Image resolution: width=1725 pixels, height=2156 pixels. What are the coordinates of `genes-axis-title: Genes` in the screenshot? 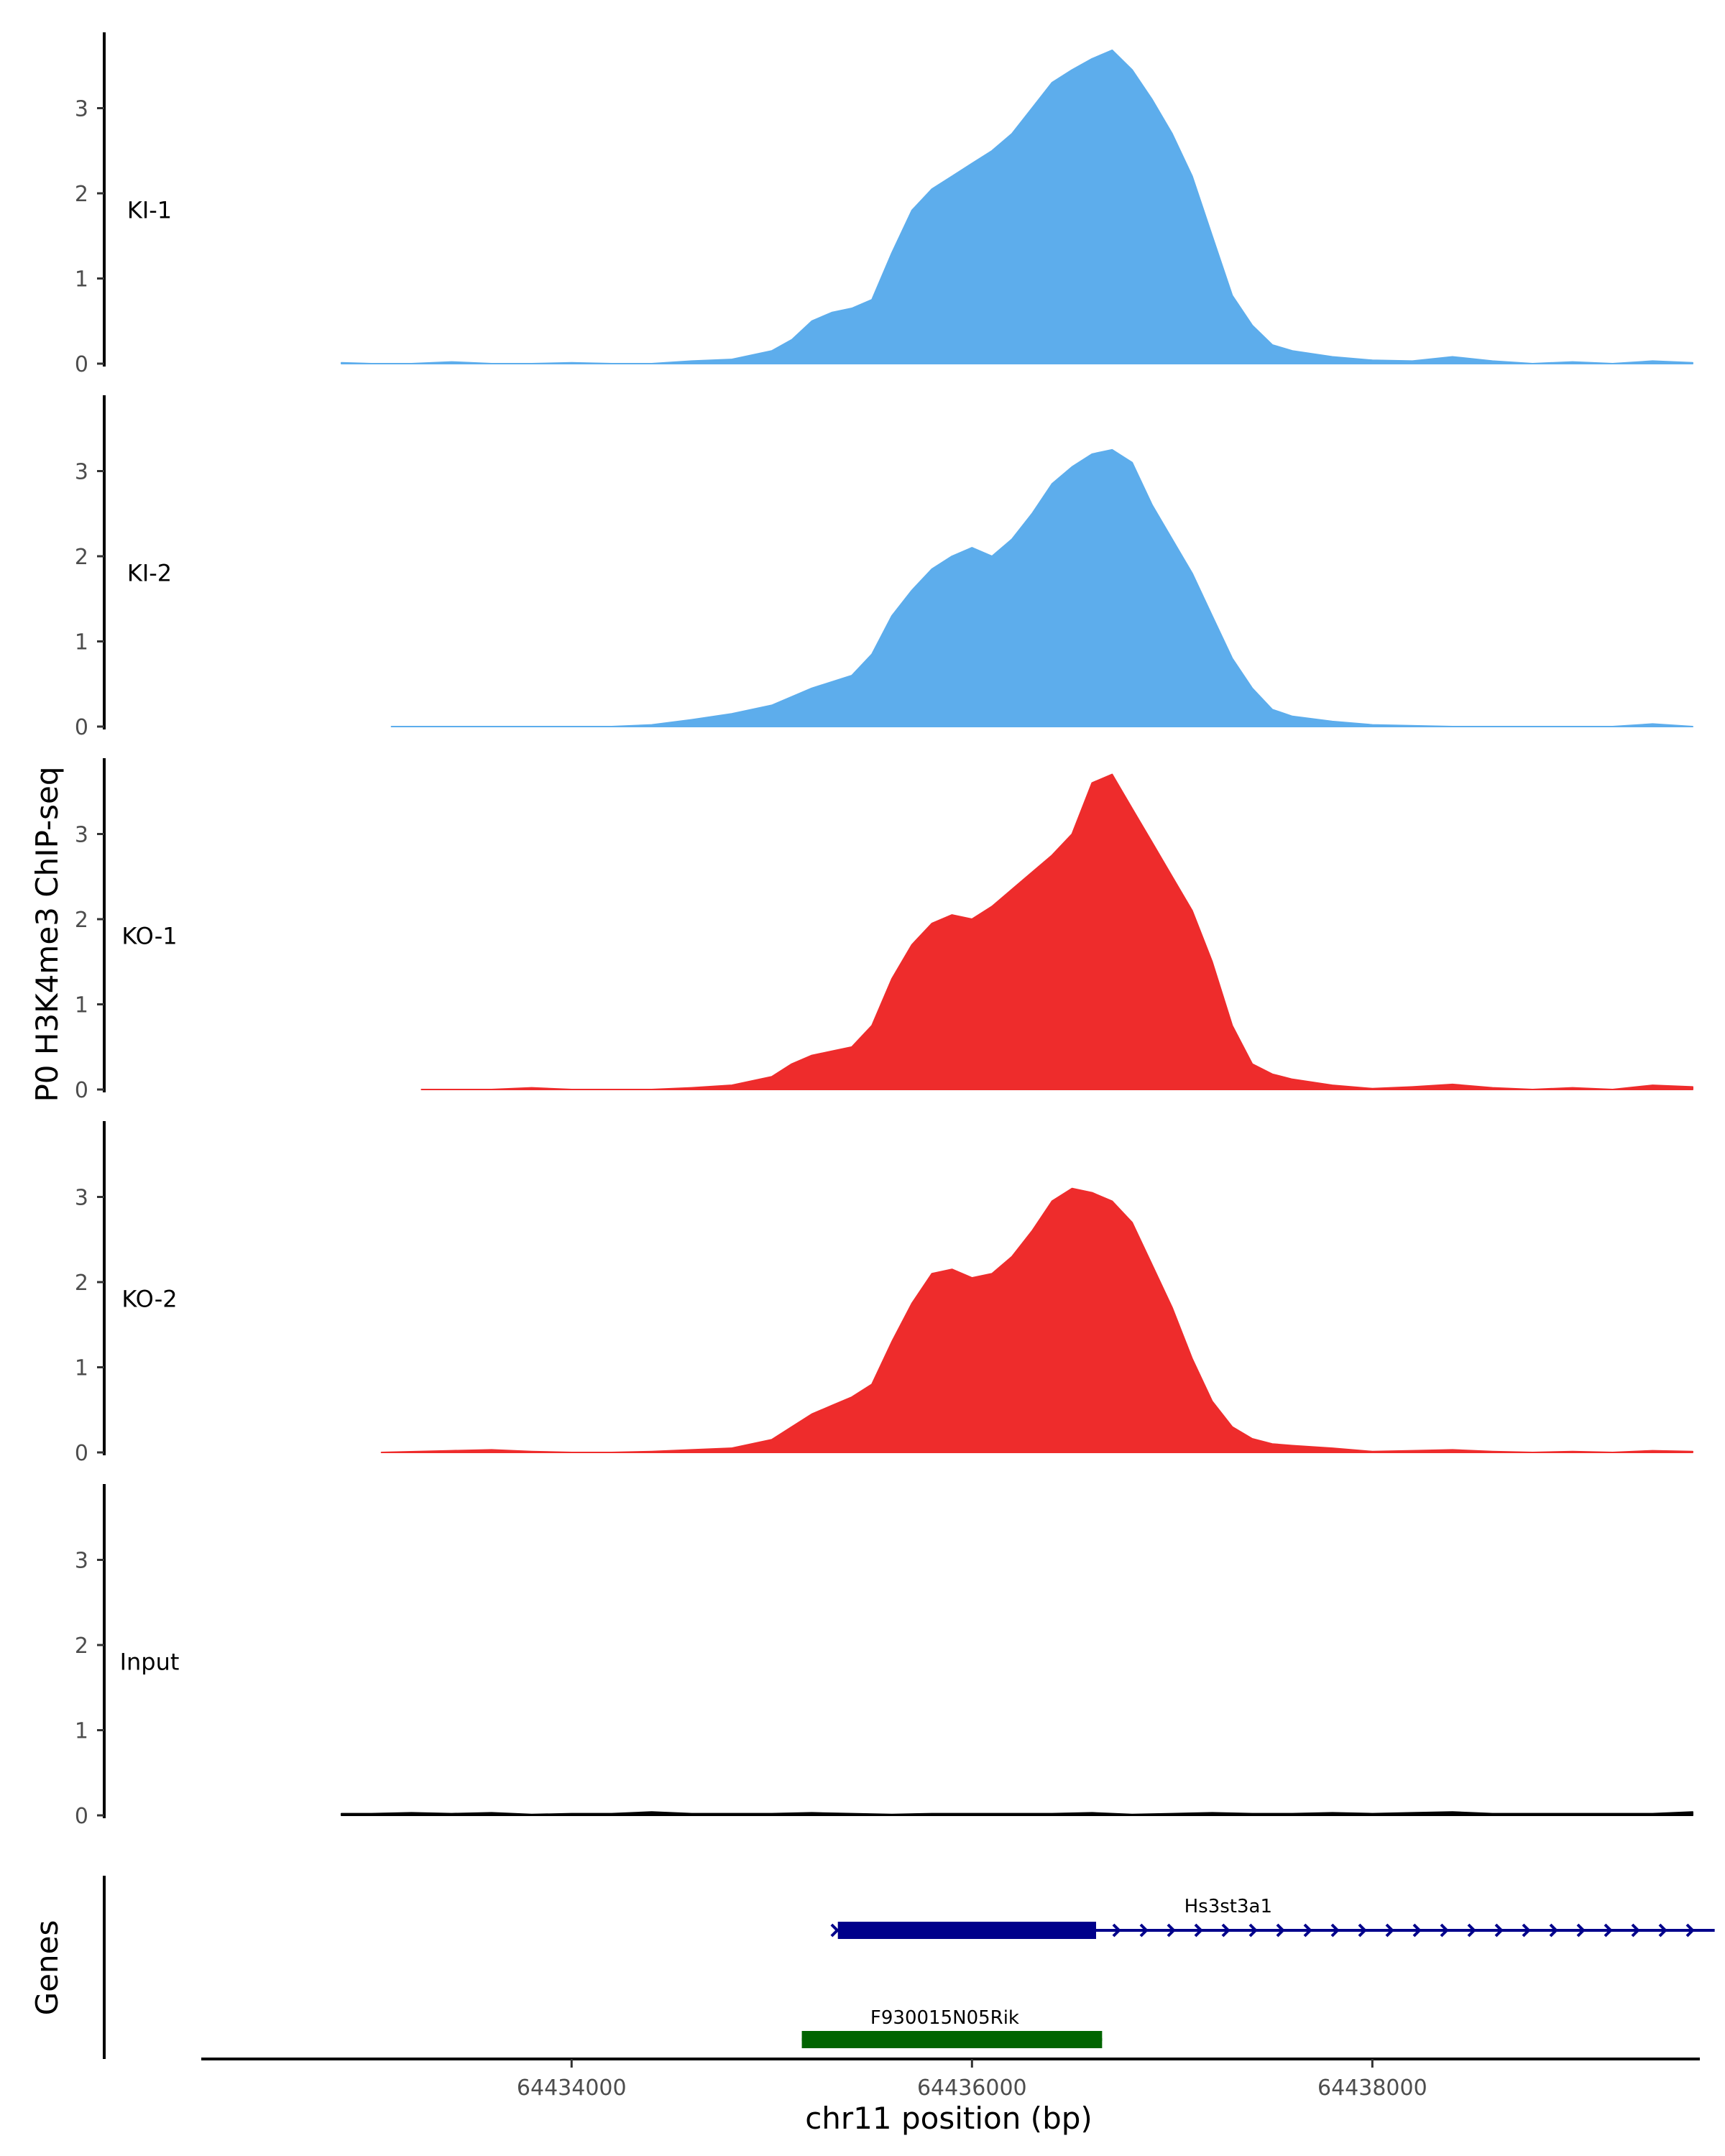 It's located at (47, 1968).